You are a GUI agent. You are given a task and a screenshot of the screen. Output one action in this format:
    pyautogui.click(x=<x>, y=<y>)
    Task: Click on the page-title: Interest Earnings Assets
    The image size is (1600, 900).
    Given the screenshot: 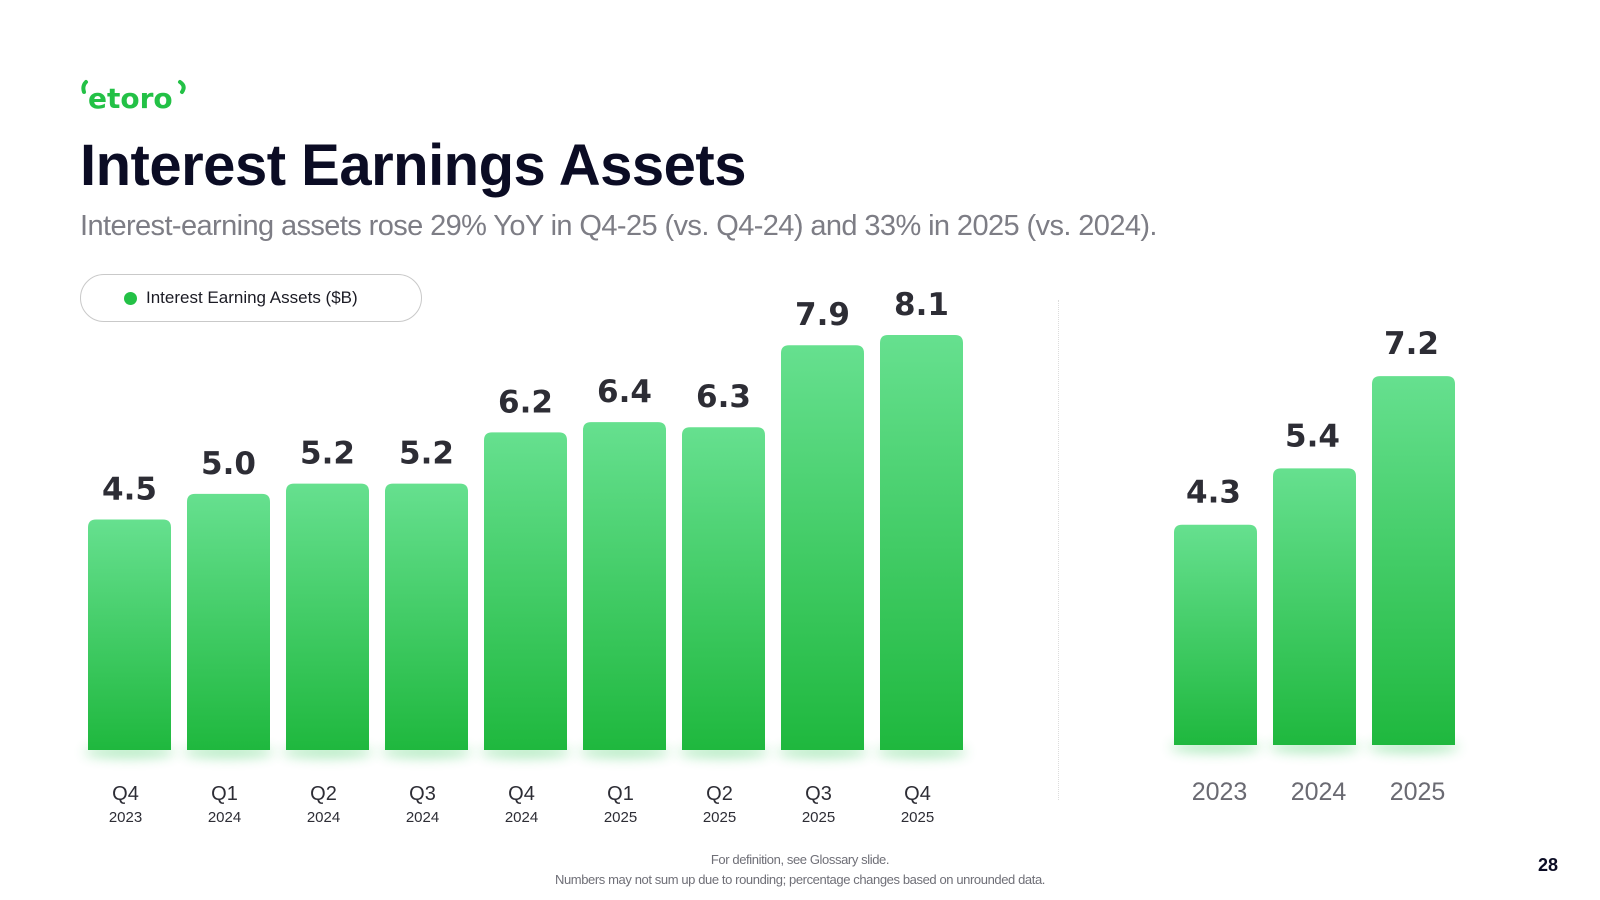 What is the action you would take?
    pyautogui.click(x=413, y=165)
    